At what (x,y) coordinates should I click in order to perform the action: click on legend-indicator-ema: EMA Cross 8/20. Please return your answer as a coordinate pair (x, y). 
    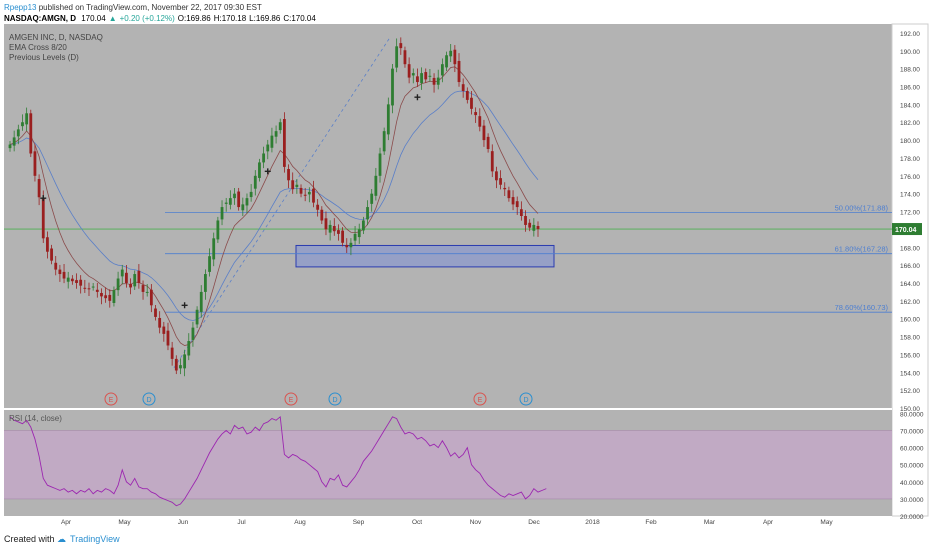
    Looking at the image, I should click on (38, 47).